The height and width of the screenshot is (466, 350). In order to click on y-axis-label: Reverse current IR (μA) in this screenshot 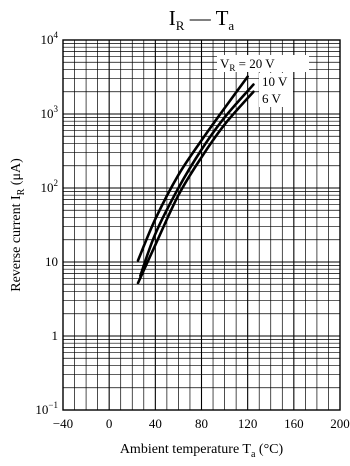, I will do `click(18, 225)`.